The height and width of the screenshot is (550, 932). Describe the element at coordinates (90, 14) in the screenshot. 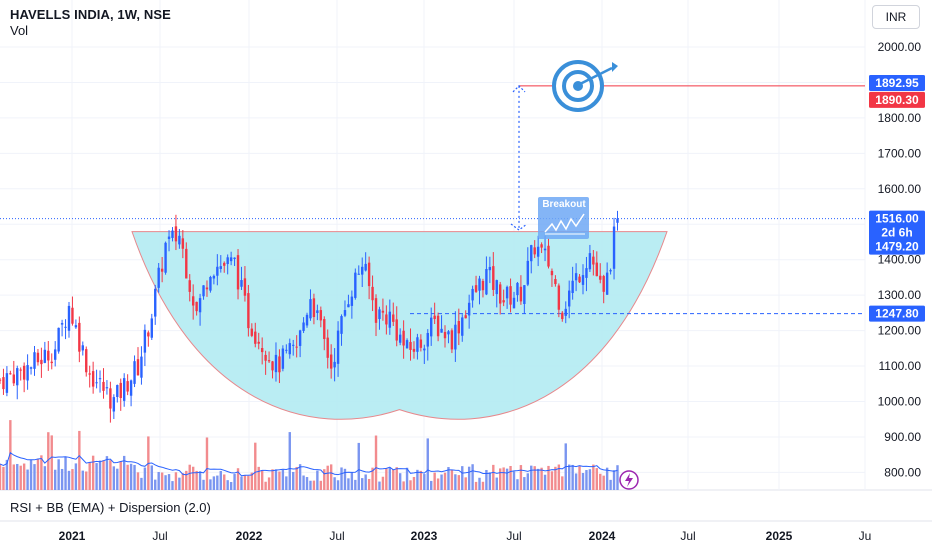

I see `symbol-title: HAVELLS INDIA, 1W, NSE` at that location.